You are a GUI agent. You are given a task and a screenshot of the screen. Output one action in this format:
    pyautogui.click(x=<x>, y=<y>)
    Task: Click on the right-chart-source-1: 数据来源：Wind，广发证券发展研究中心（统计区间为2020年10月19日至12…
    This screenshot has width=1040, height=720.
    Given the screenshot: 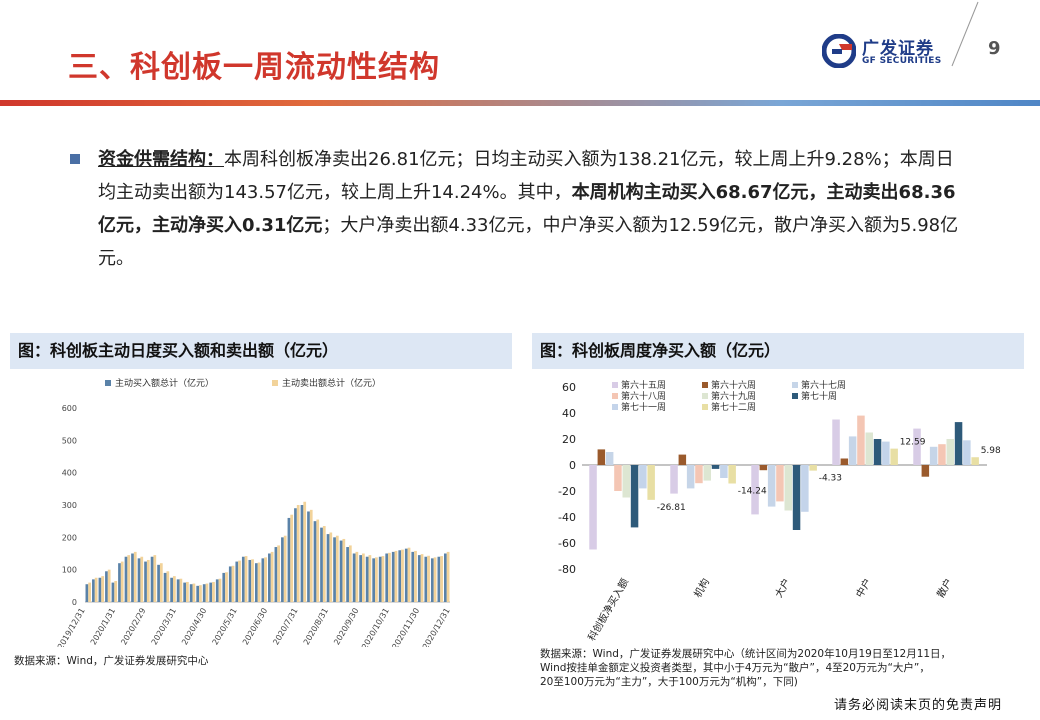 What is the action you would take?
    pyautogui.click(x=746, y=654)
    